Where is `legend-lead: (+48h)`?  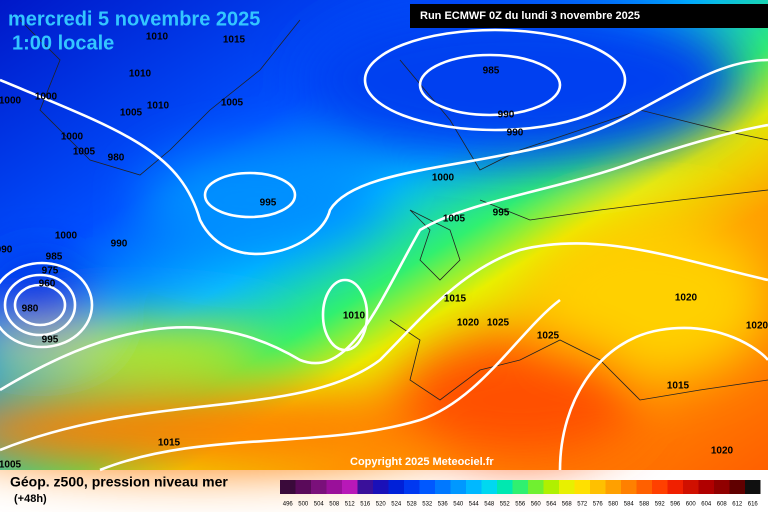
legend-lead: (+48h) is located at coordinates (30, 499).